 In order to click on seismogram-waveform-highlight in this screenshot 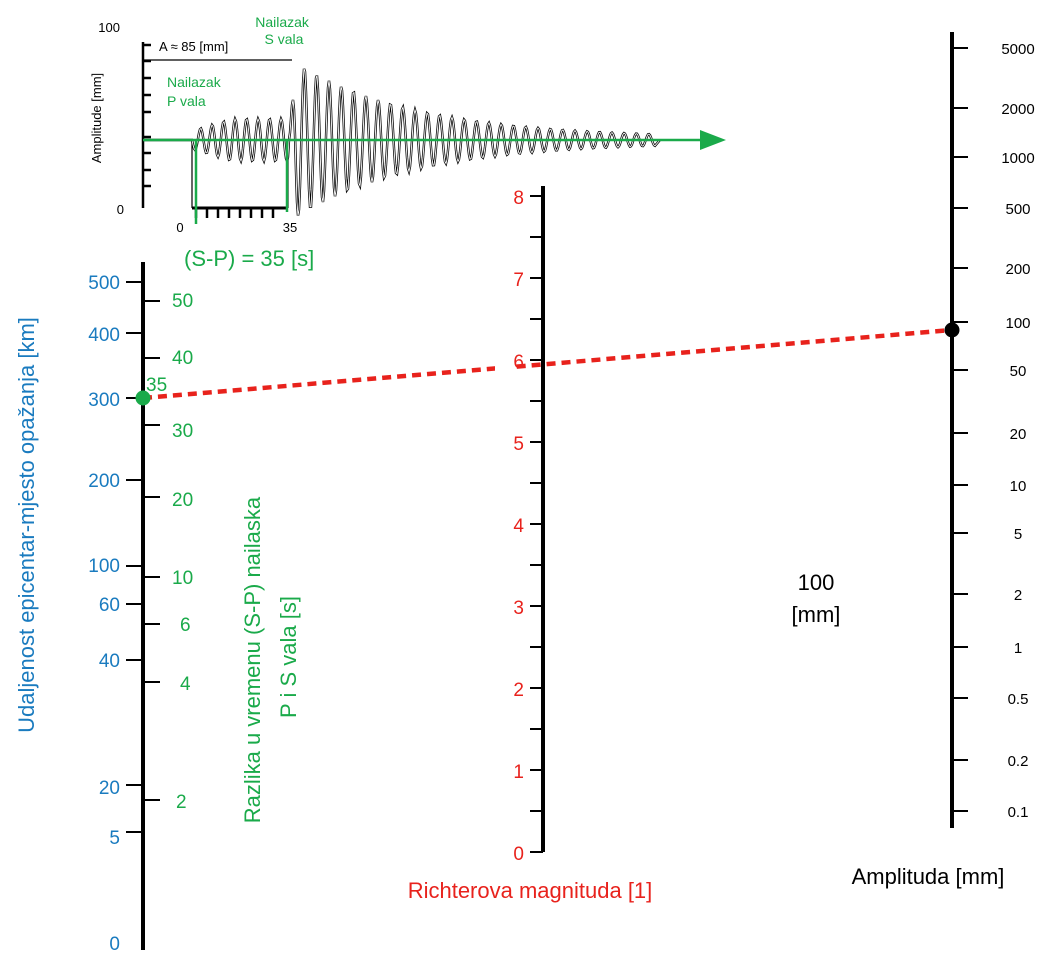, I will do `click(402, 142)`.